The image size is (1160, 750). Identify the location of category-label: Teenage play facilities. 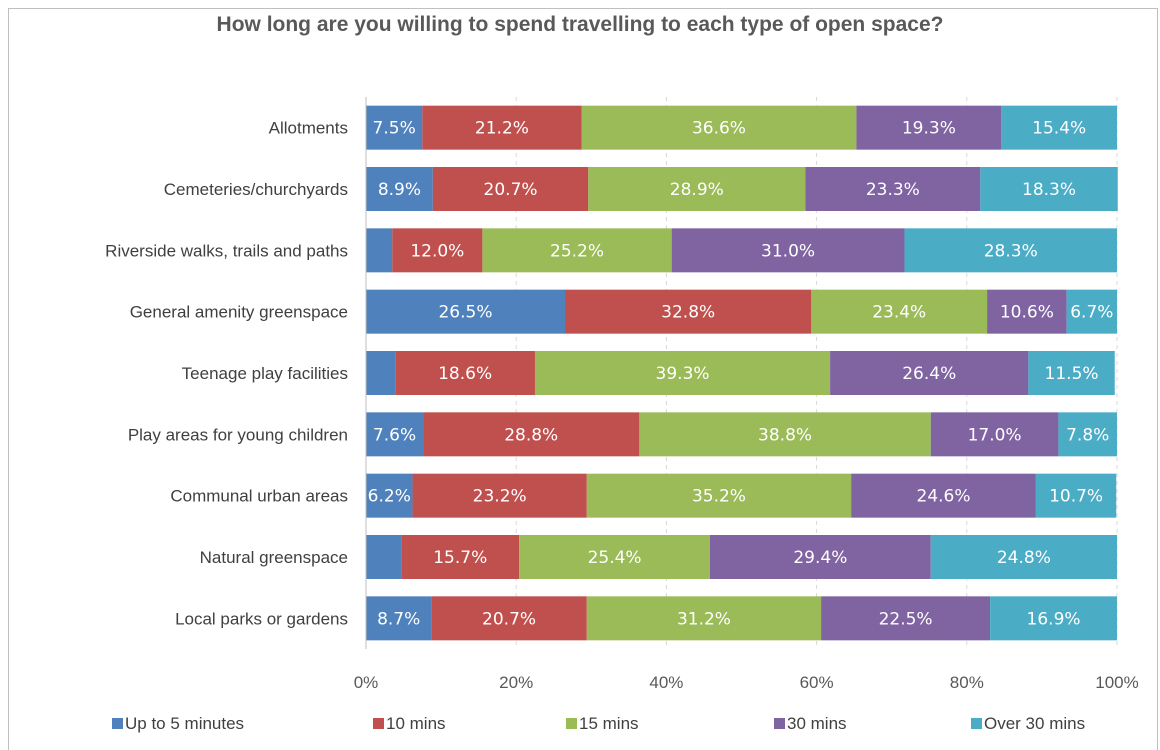
(265, 373).